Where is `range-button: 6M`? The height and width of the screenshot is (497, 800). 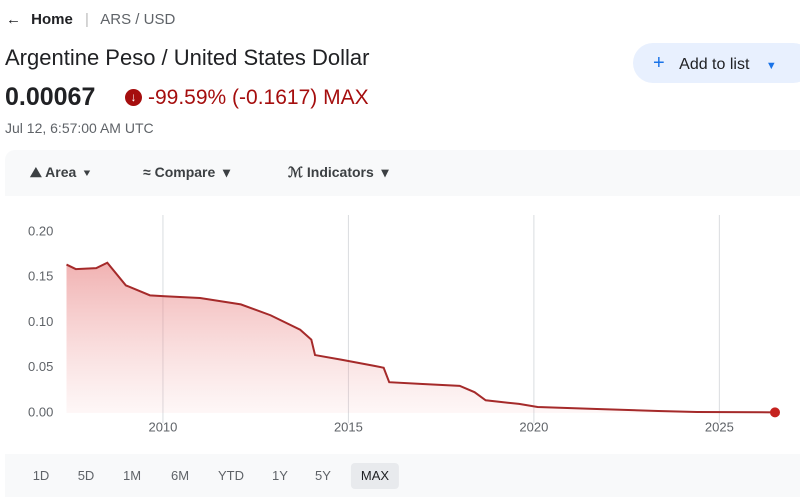 range-button: 6M is located at coordinates (180, 475).